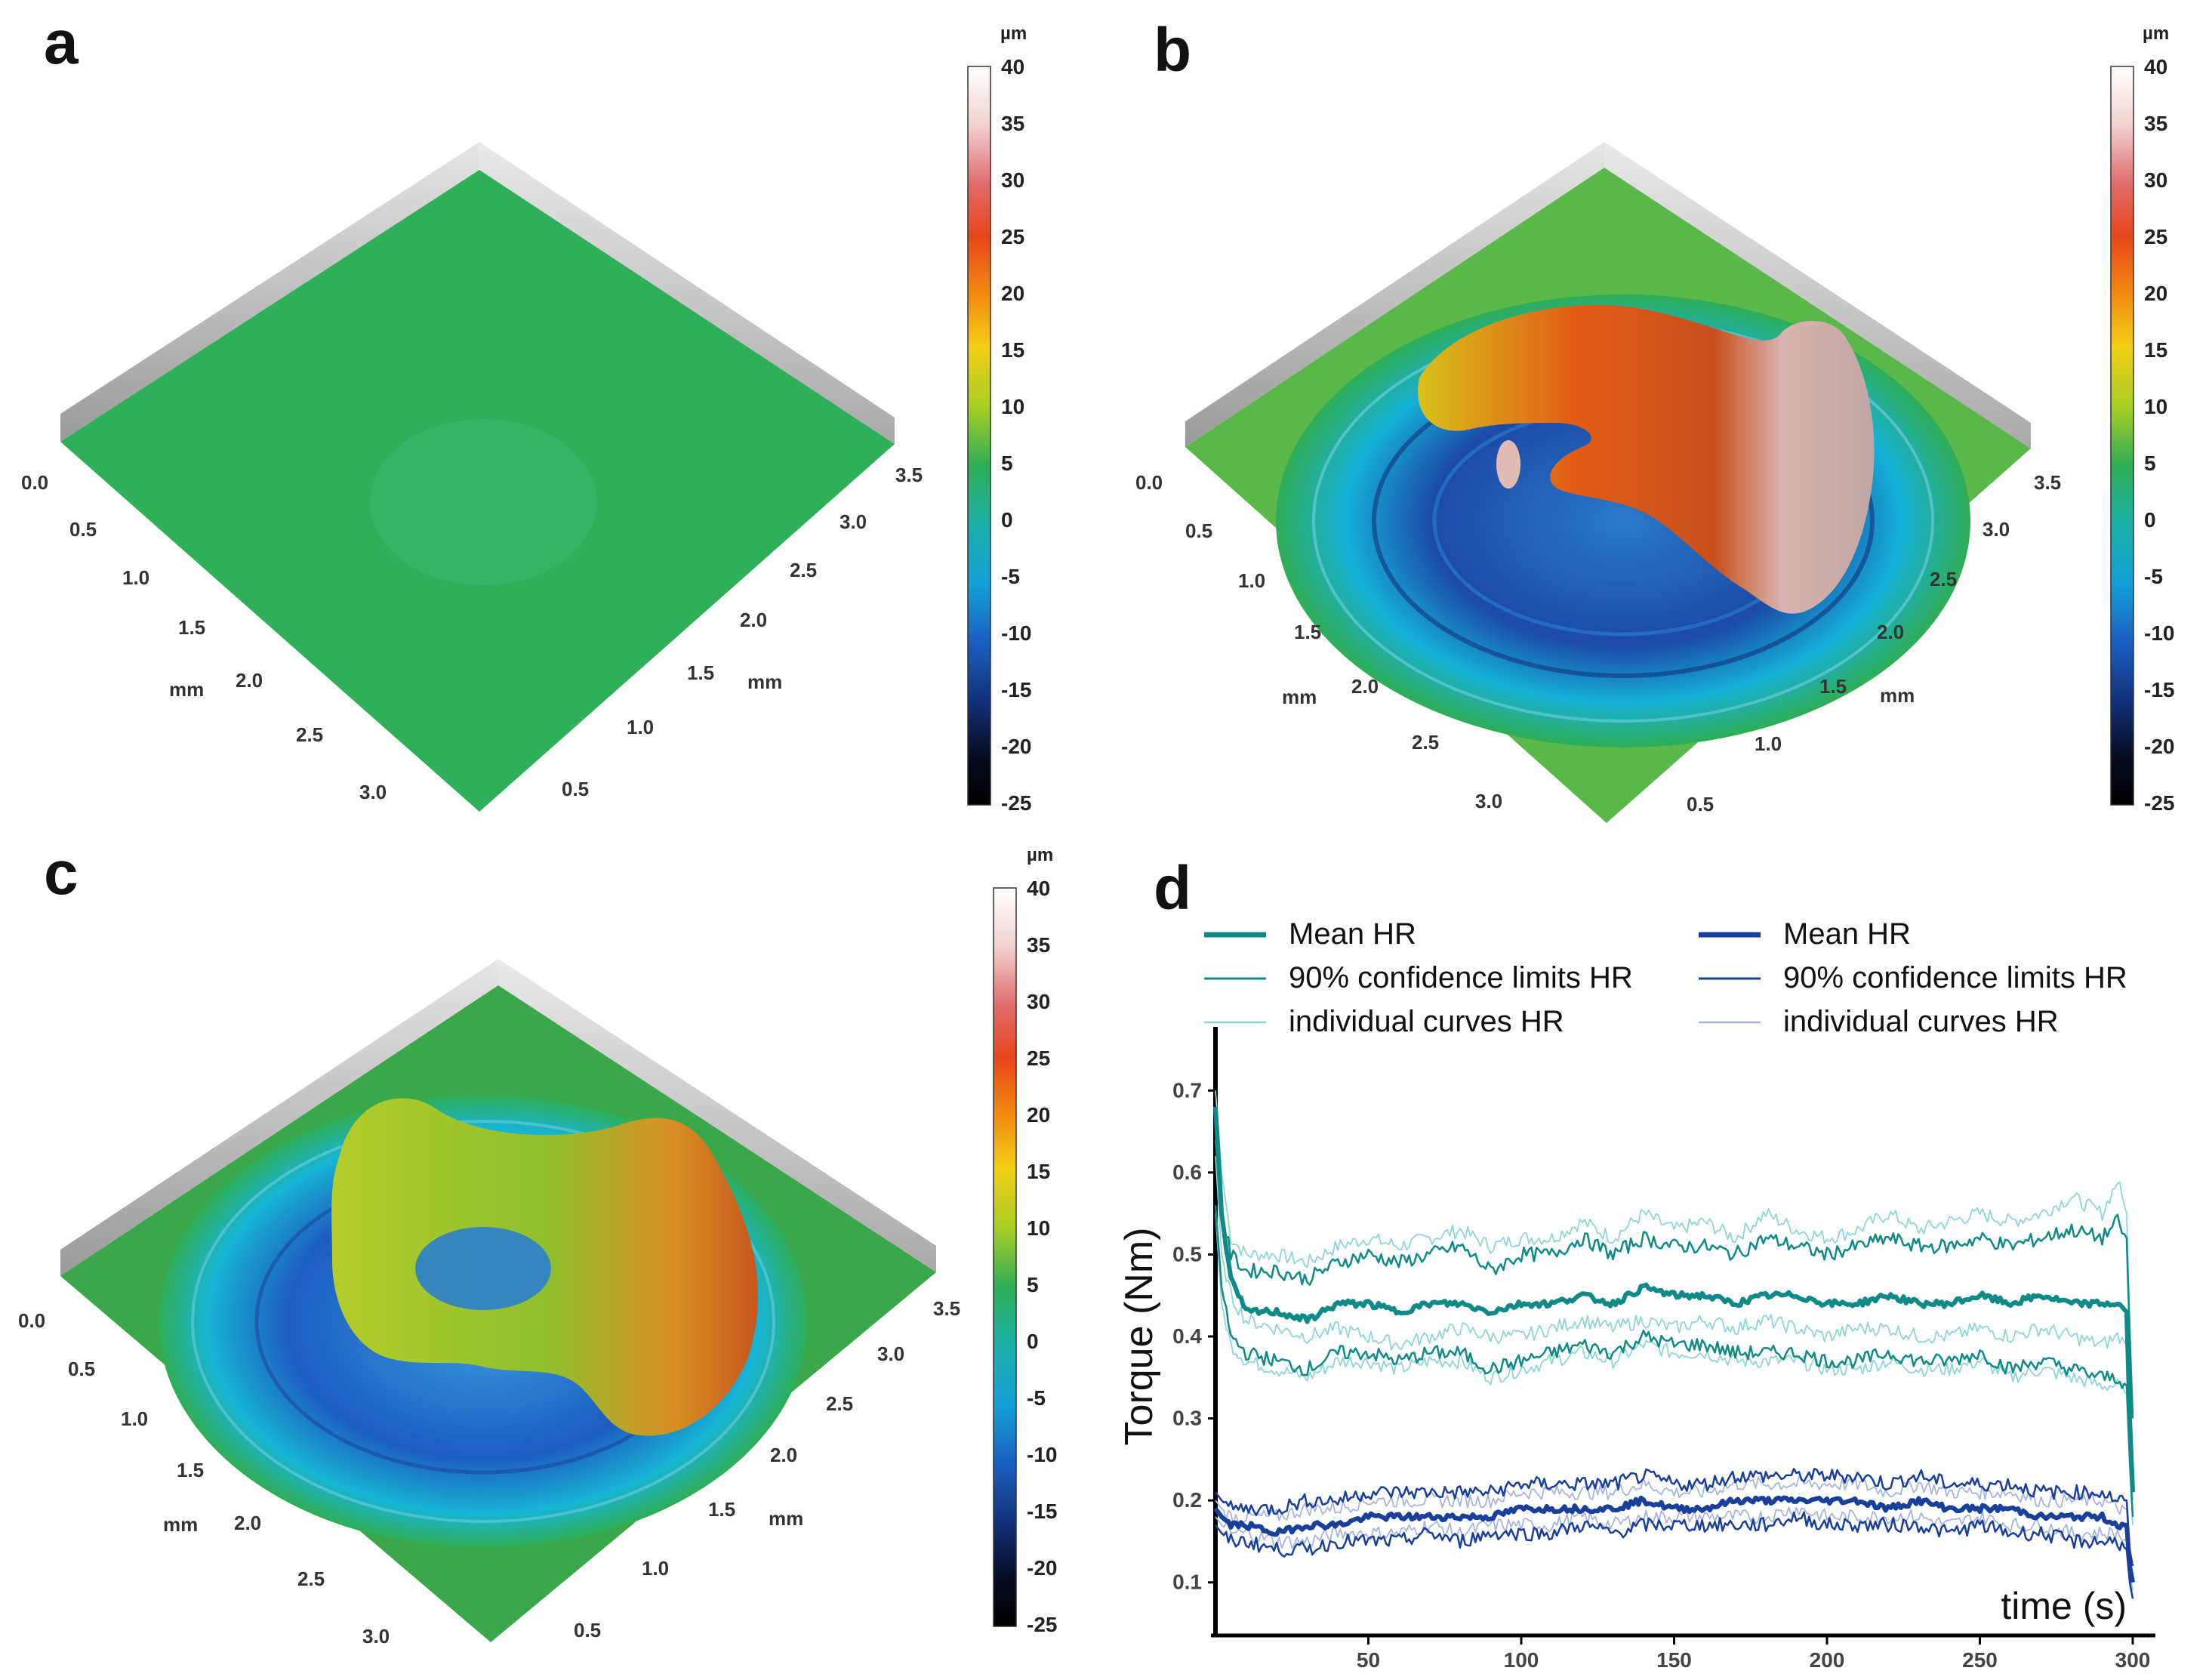 Image resolution: width=2209 pixels, height=1680 pixels. I want to click on x-tick-label: 250, so click(1980, 1660).